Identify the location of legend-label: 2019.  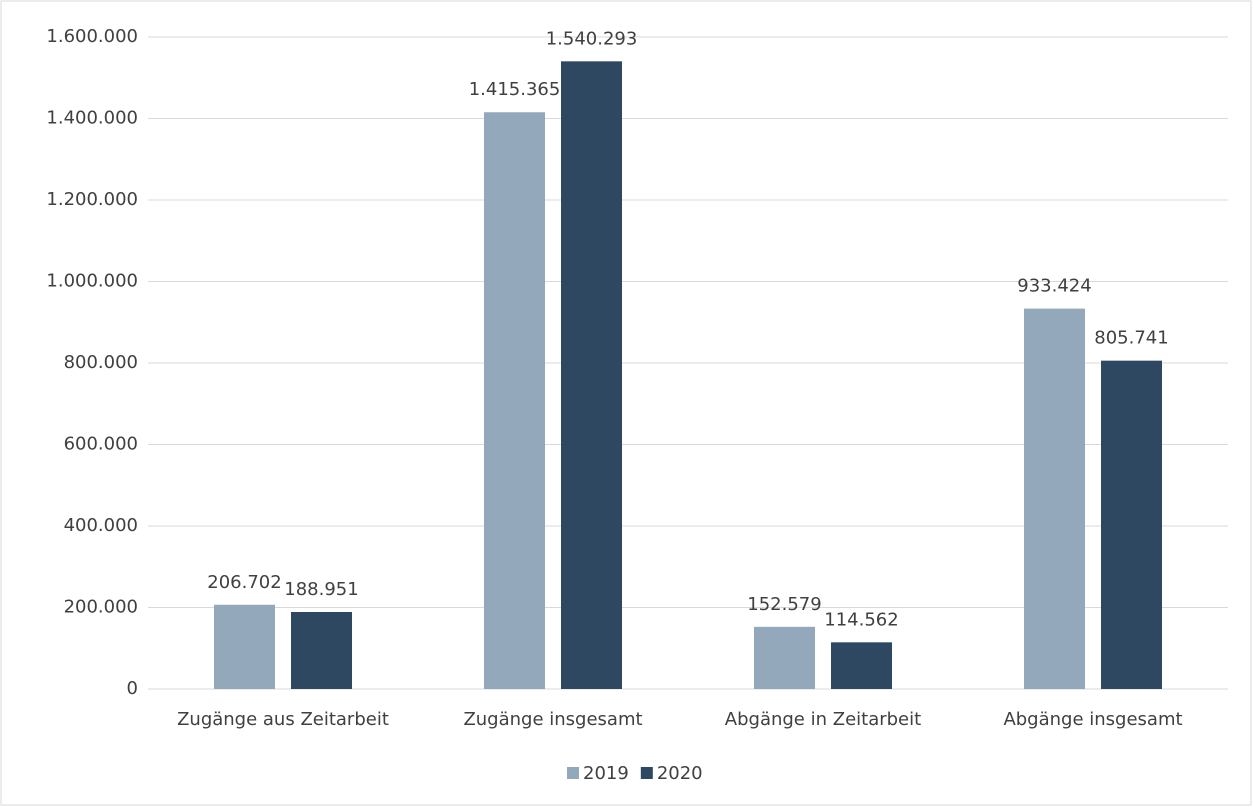
(606, 773).